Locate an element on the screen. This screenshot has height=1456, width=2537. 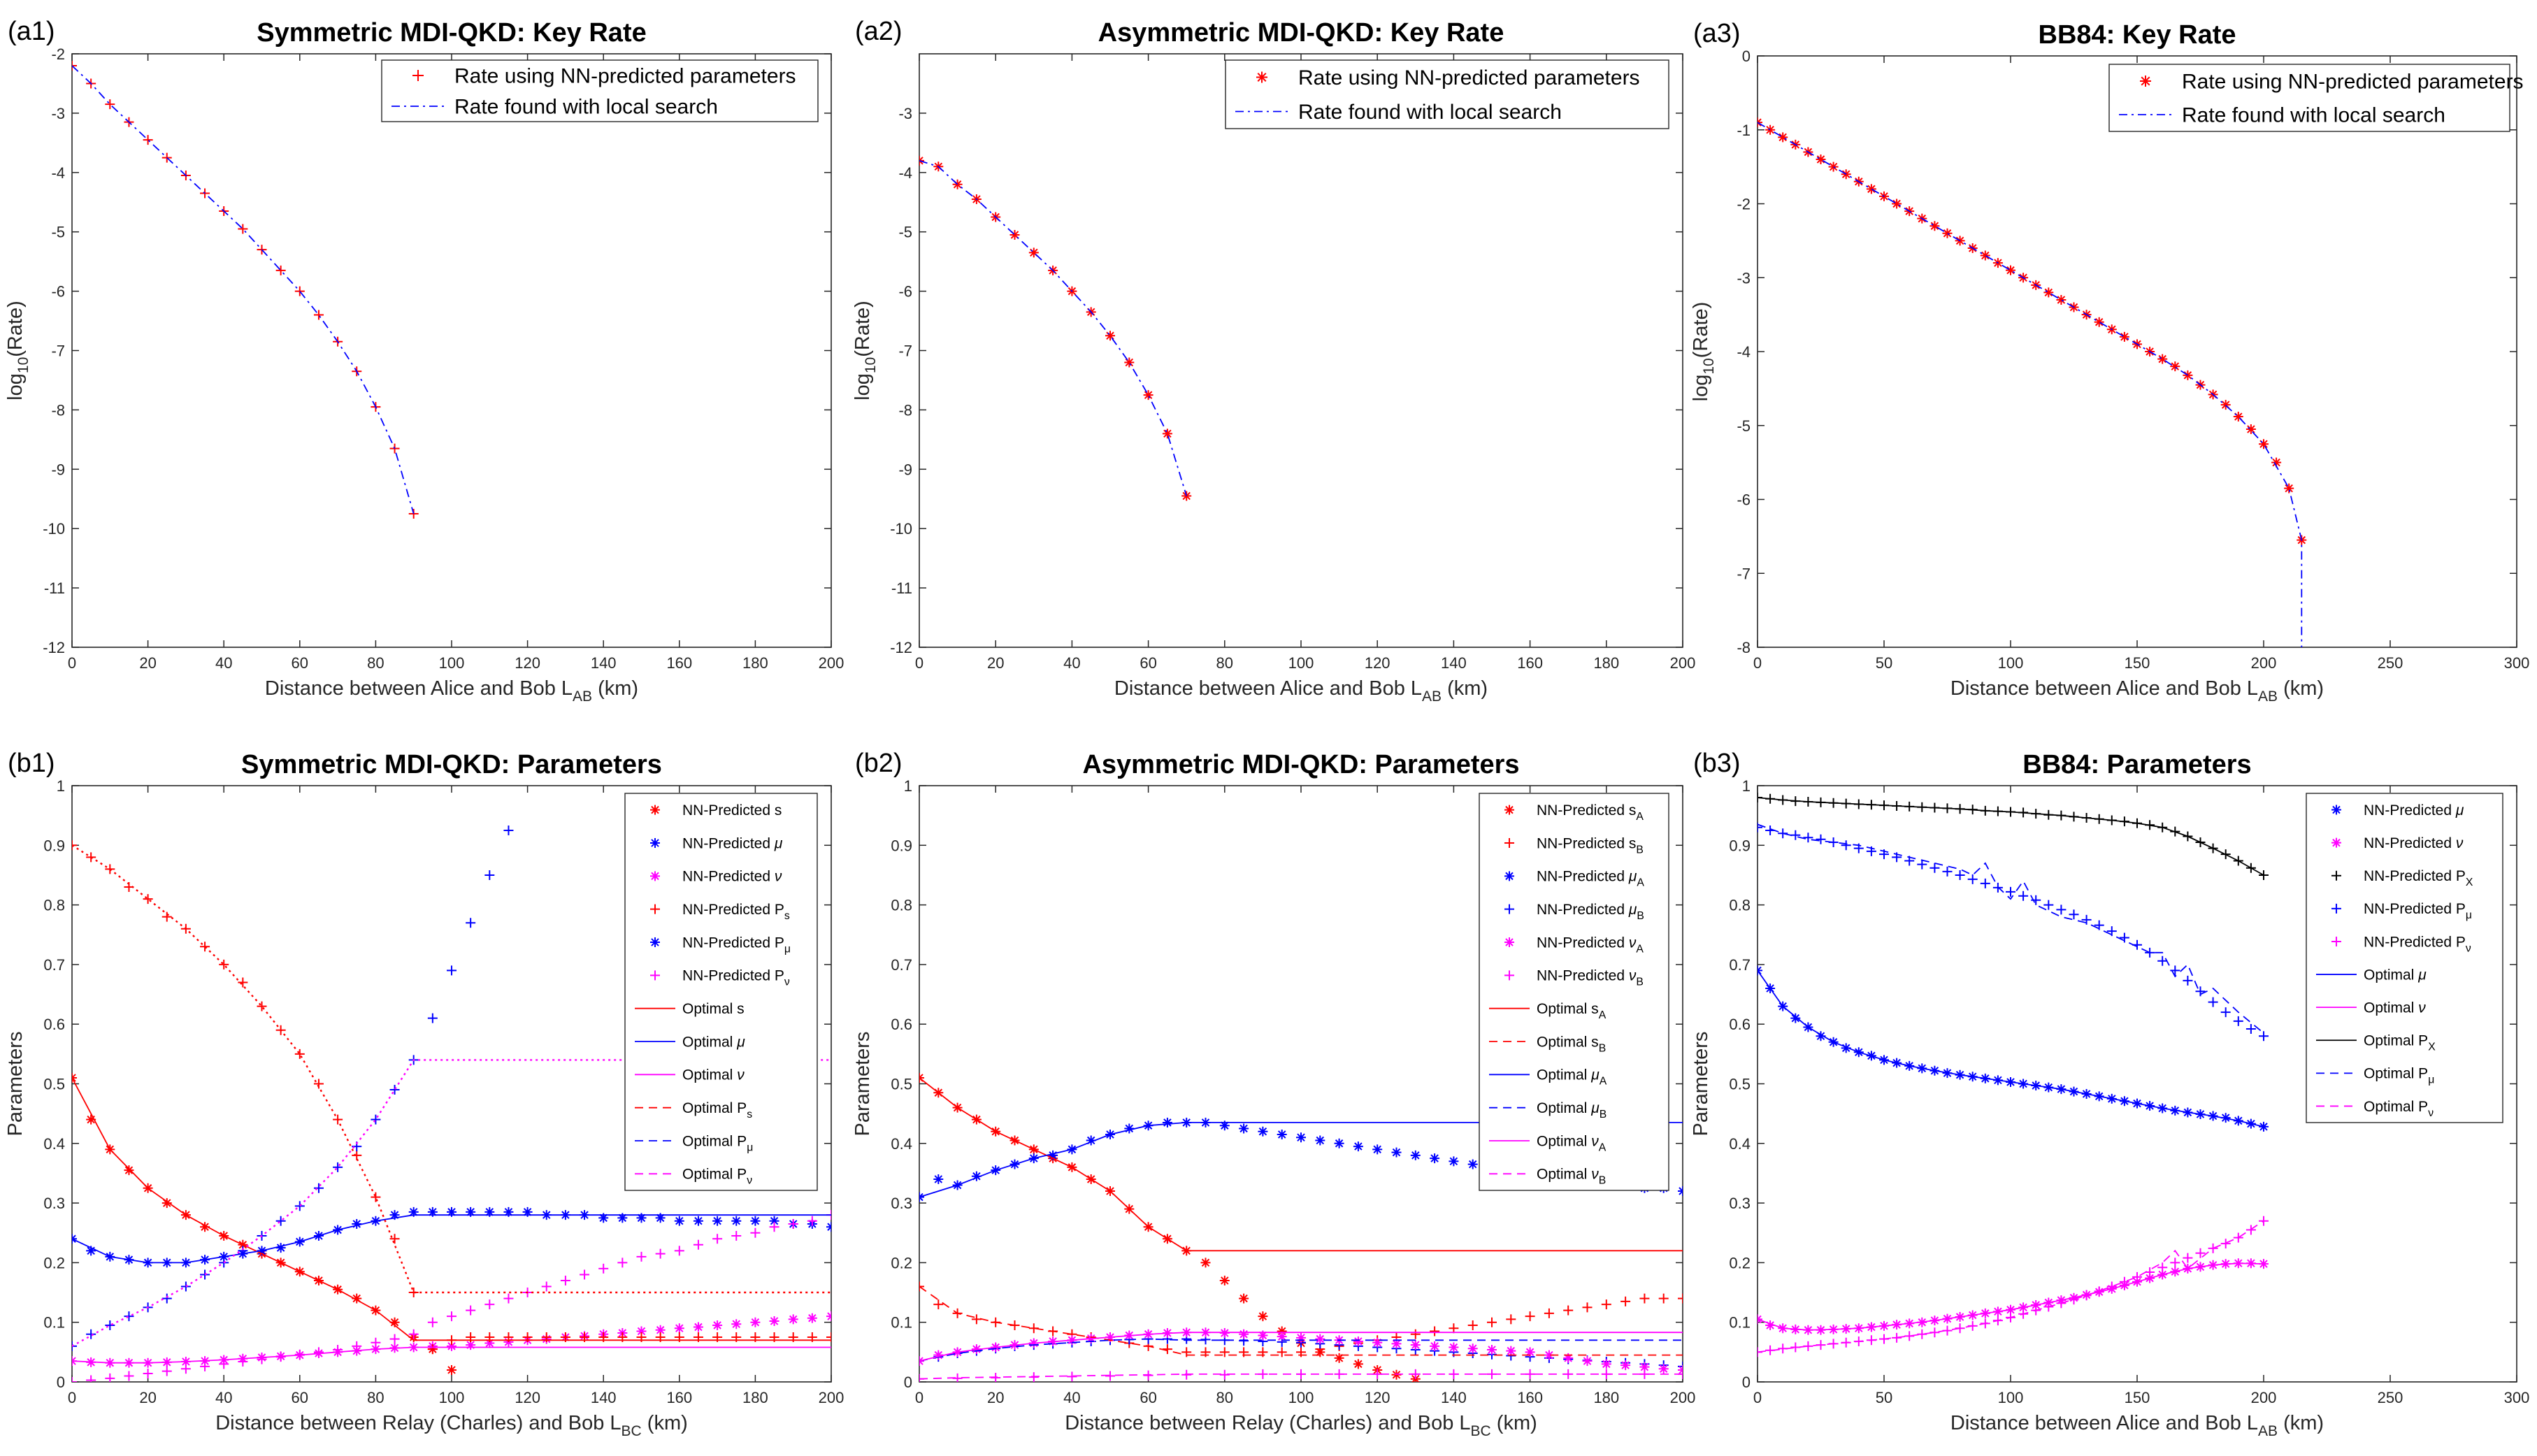
y-axis-label-tail: (Rate) is located at coordinates (1701, 331).